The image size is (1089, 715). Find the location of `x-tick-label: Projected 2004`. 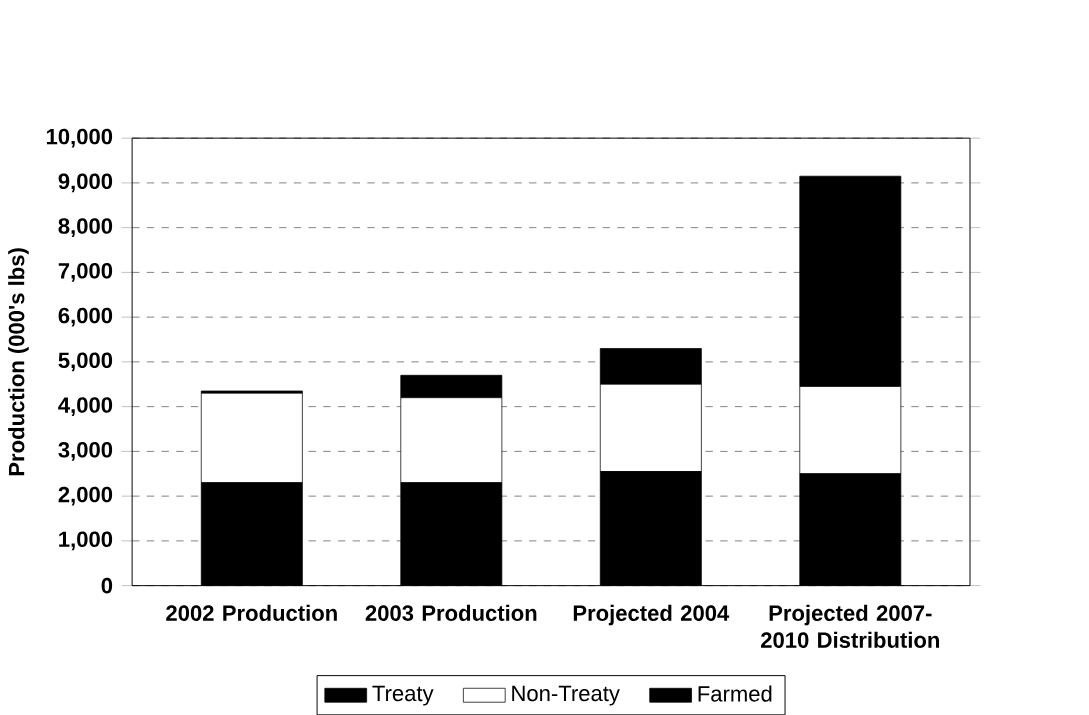

x-tick-label: Projected 2004 is located at coordinates (651, 615).